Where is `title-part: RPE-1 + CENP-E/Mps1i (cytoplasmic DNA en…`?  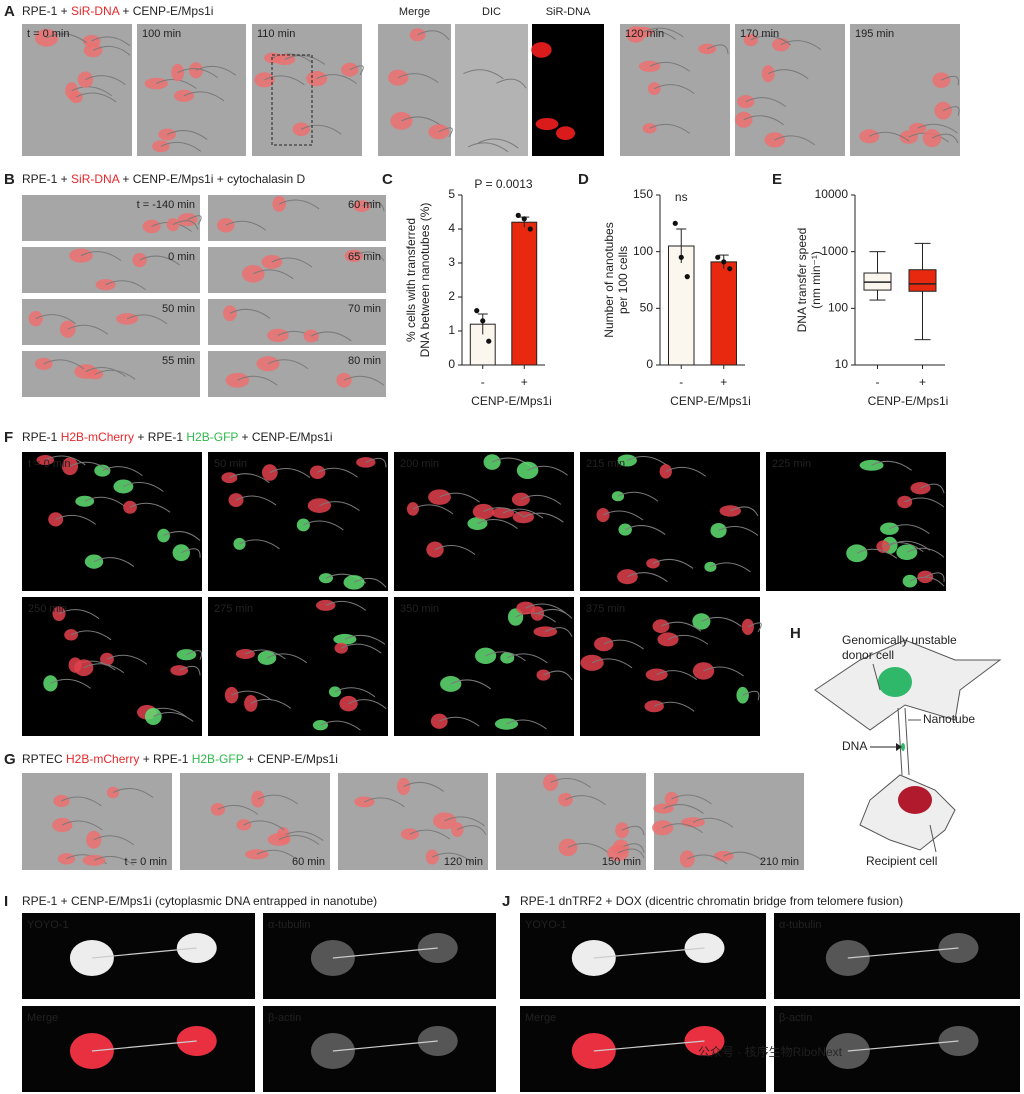
title-part: RPE-1 + CENP-E/Mps1i (cytoplasmic DNA en… is located at coordinates (199, 901).